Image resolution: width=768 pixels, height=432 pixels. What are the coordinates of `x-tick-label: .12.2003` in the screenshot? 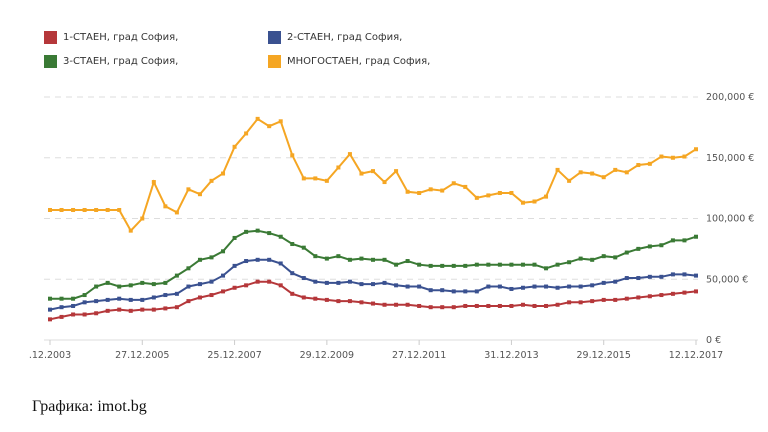 It's located at (50, 355).